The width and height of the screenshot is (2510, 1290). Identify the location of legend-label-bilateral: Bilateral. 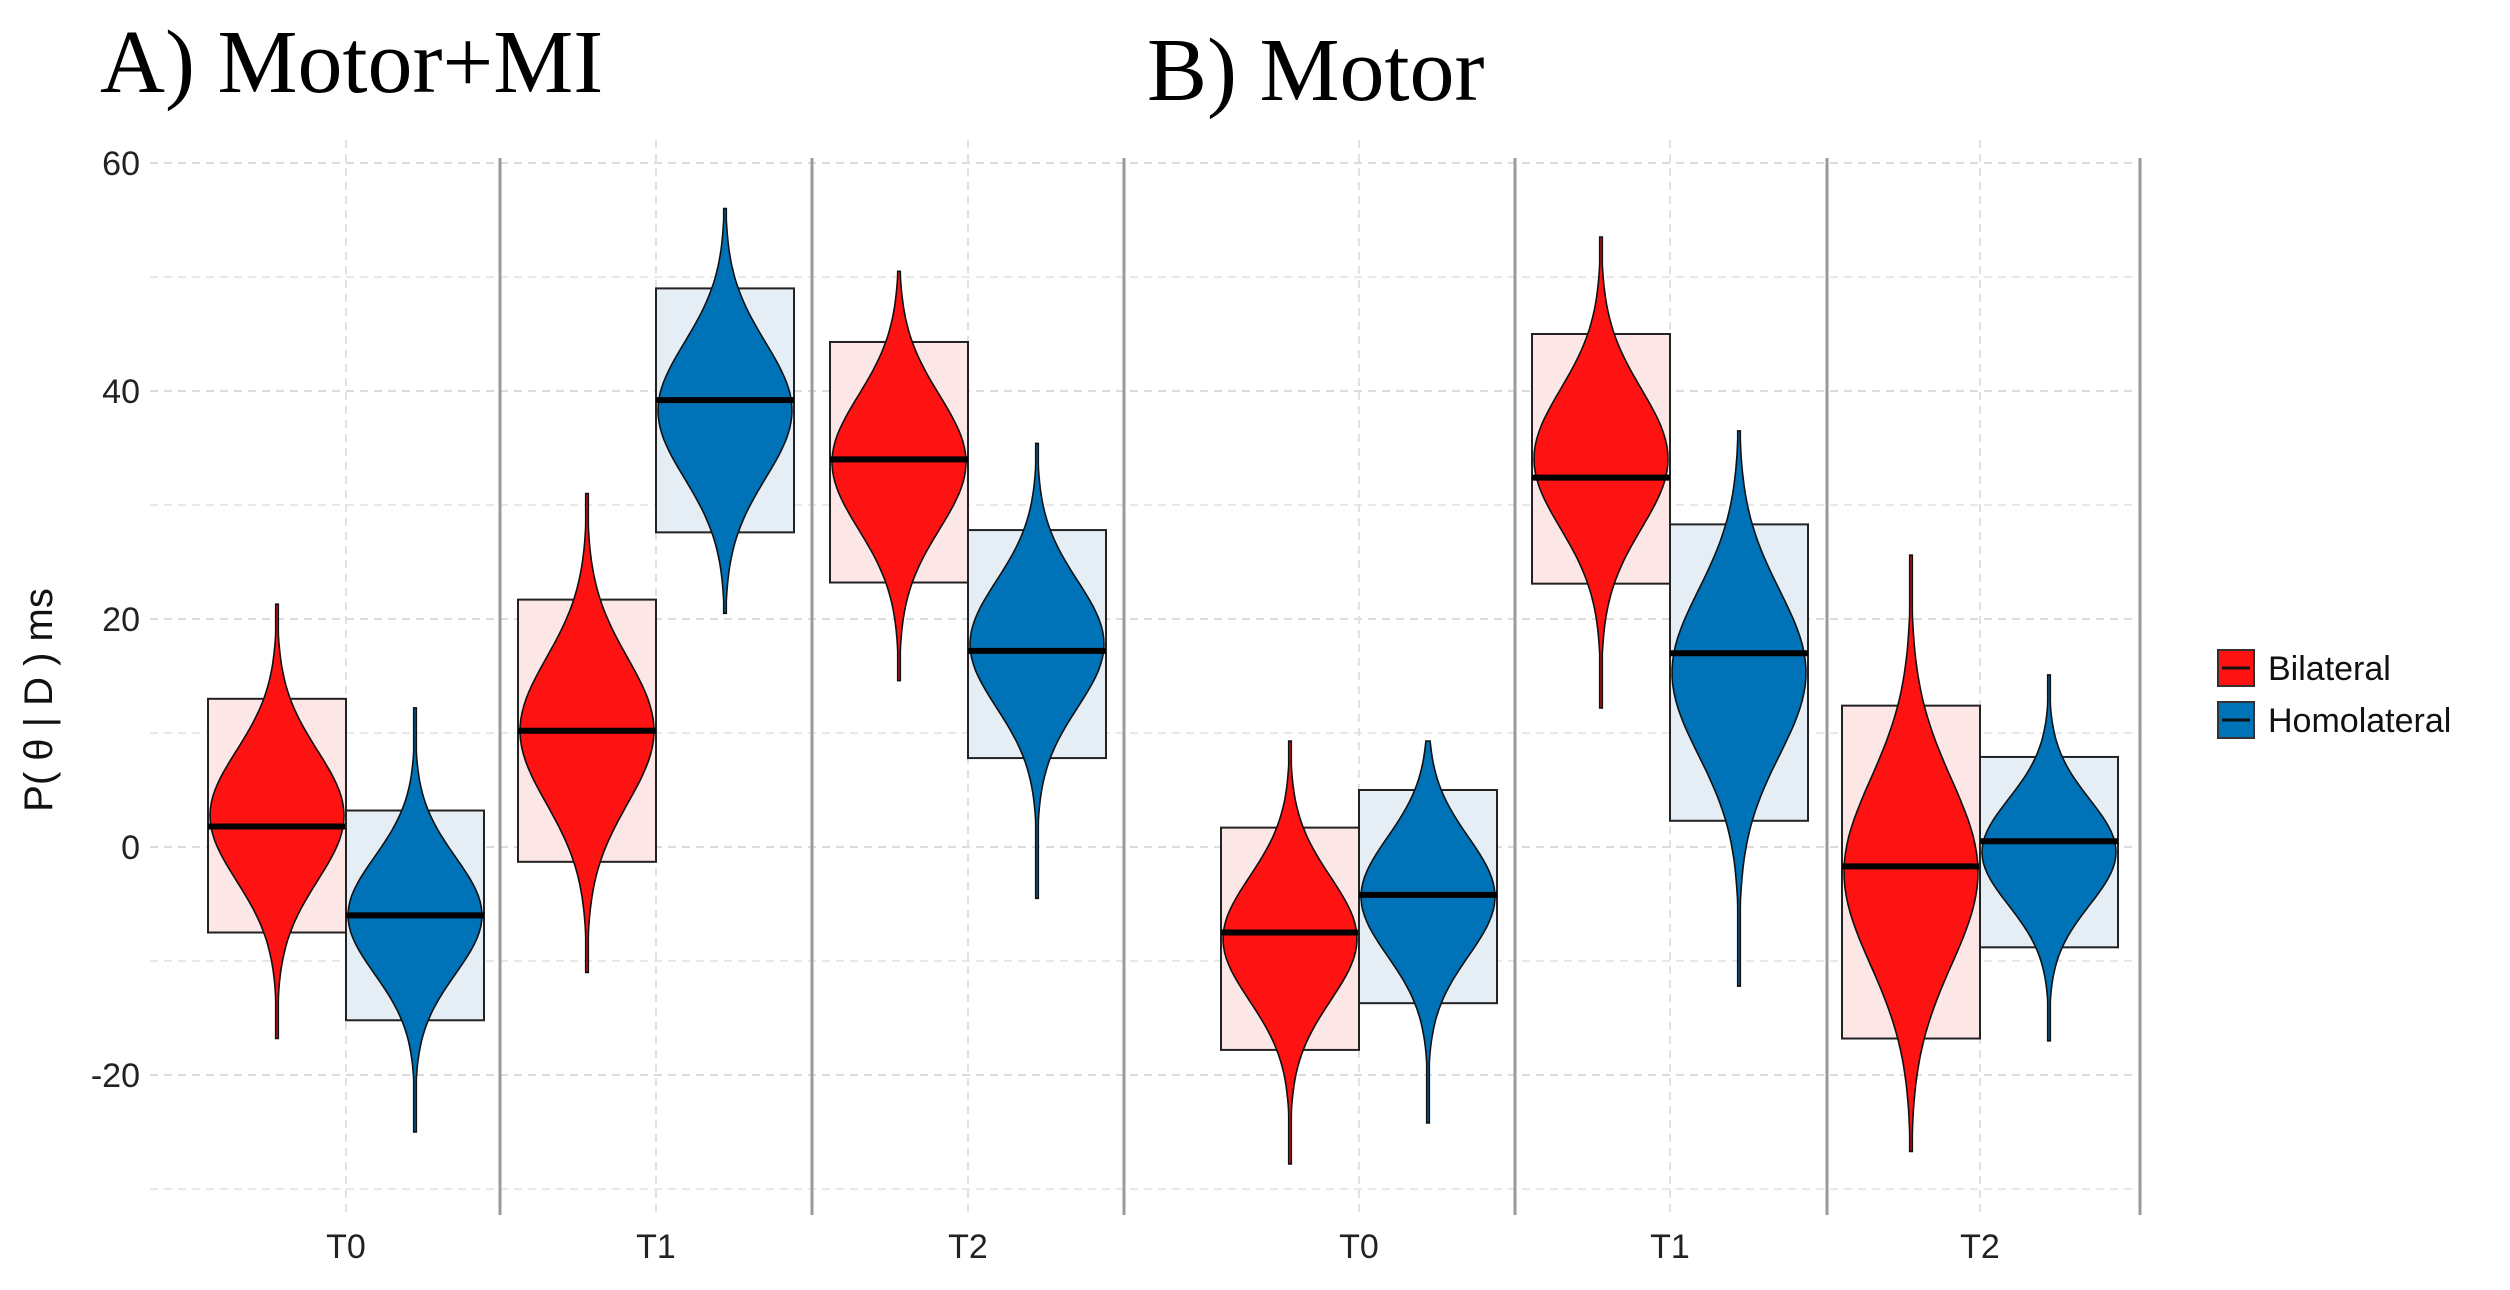
(2329, 669).